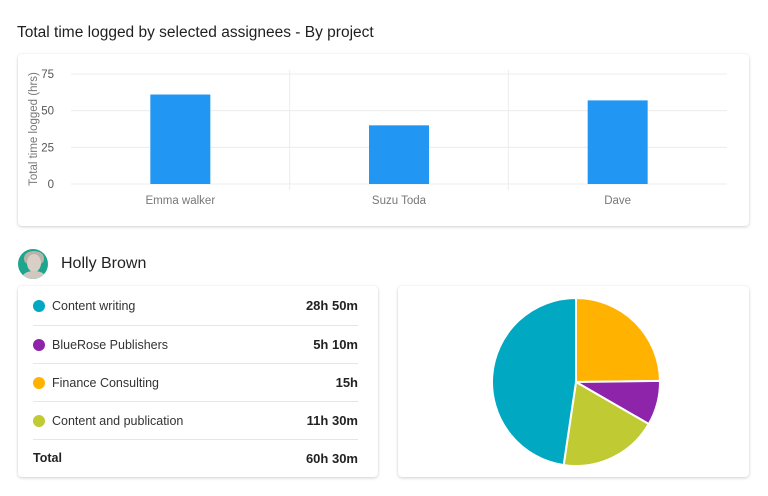 The height and width of the screenshot is (496, 768). Describe the element at coordinates (331, 305) in the screenshot. I see `project-time: 28h 50m` at that location.